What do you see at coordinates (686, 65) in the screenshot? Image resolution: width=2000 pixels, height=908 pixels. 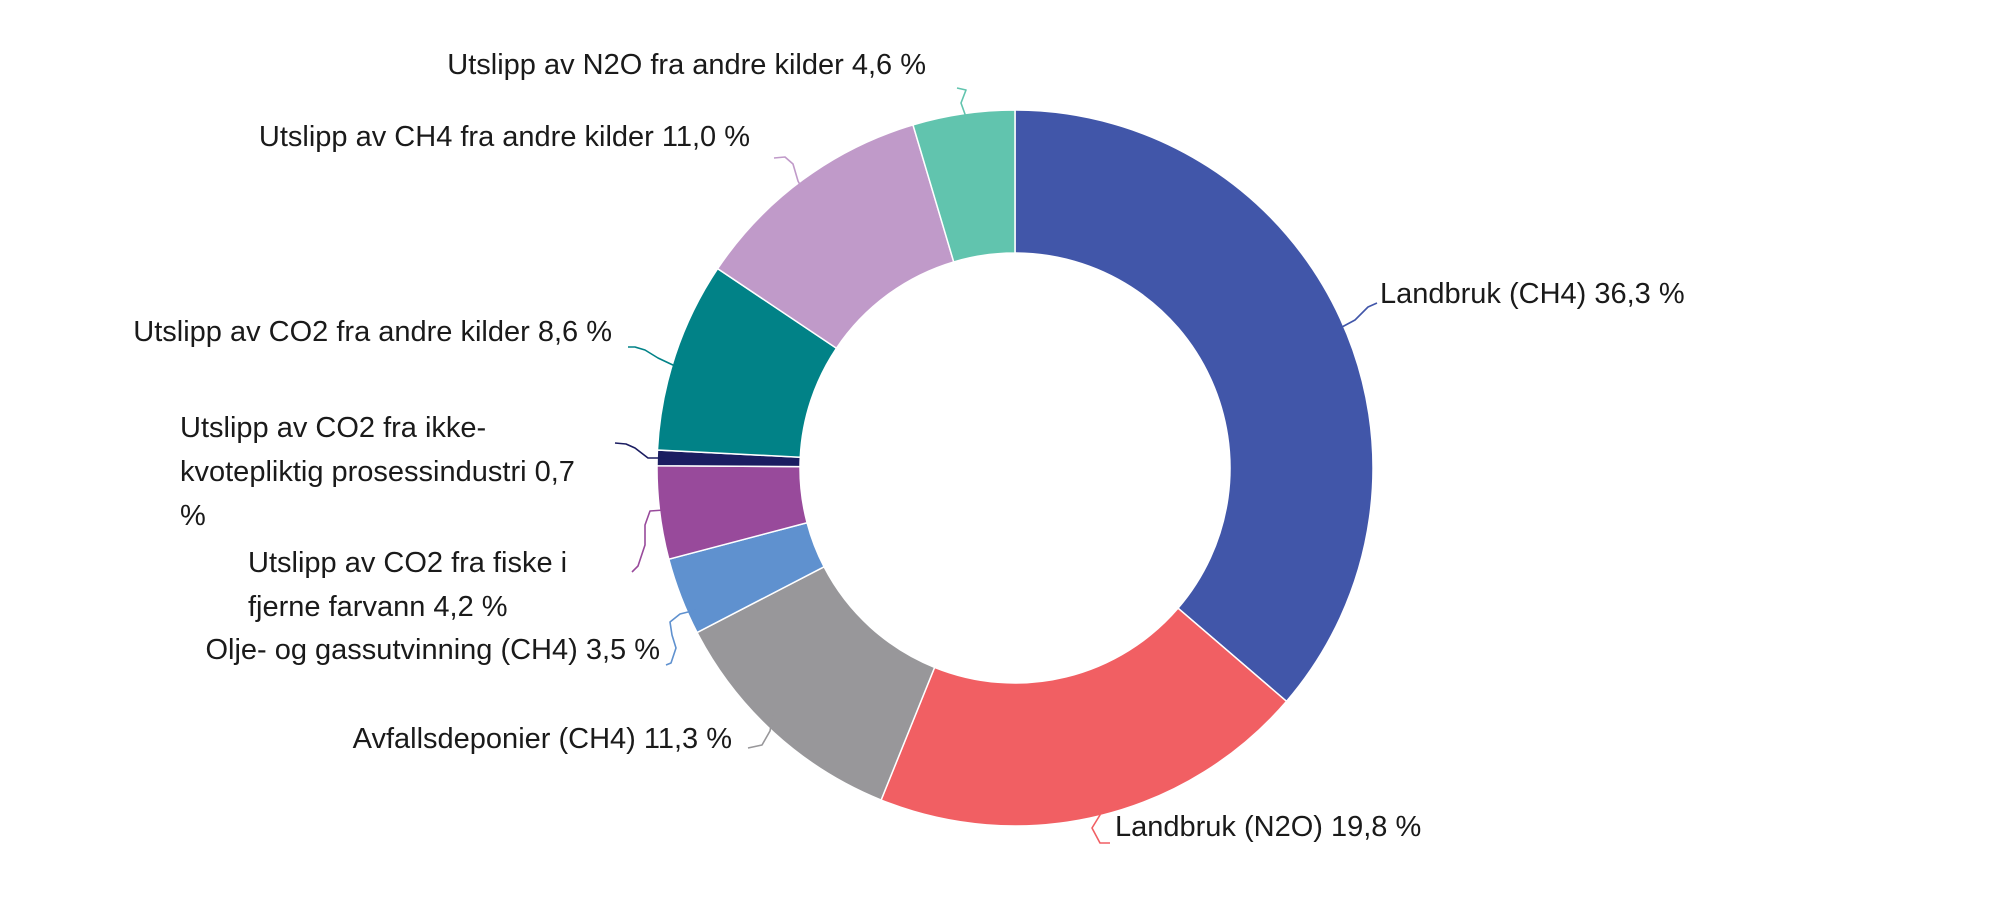 I see `slice-label: Utslipp av N2O fra andre kilder 4,6 %` at bounding box center [686, 65].